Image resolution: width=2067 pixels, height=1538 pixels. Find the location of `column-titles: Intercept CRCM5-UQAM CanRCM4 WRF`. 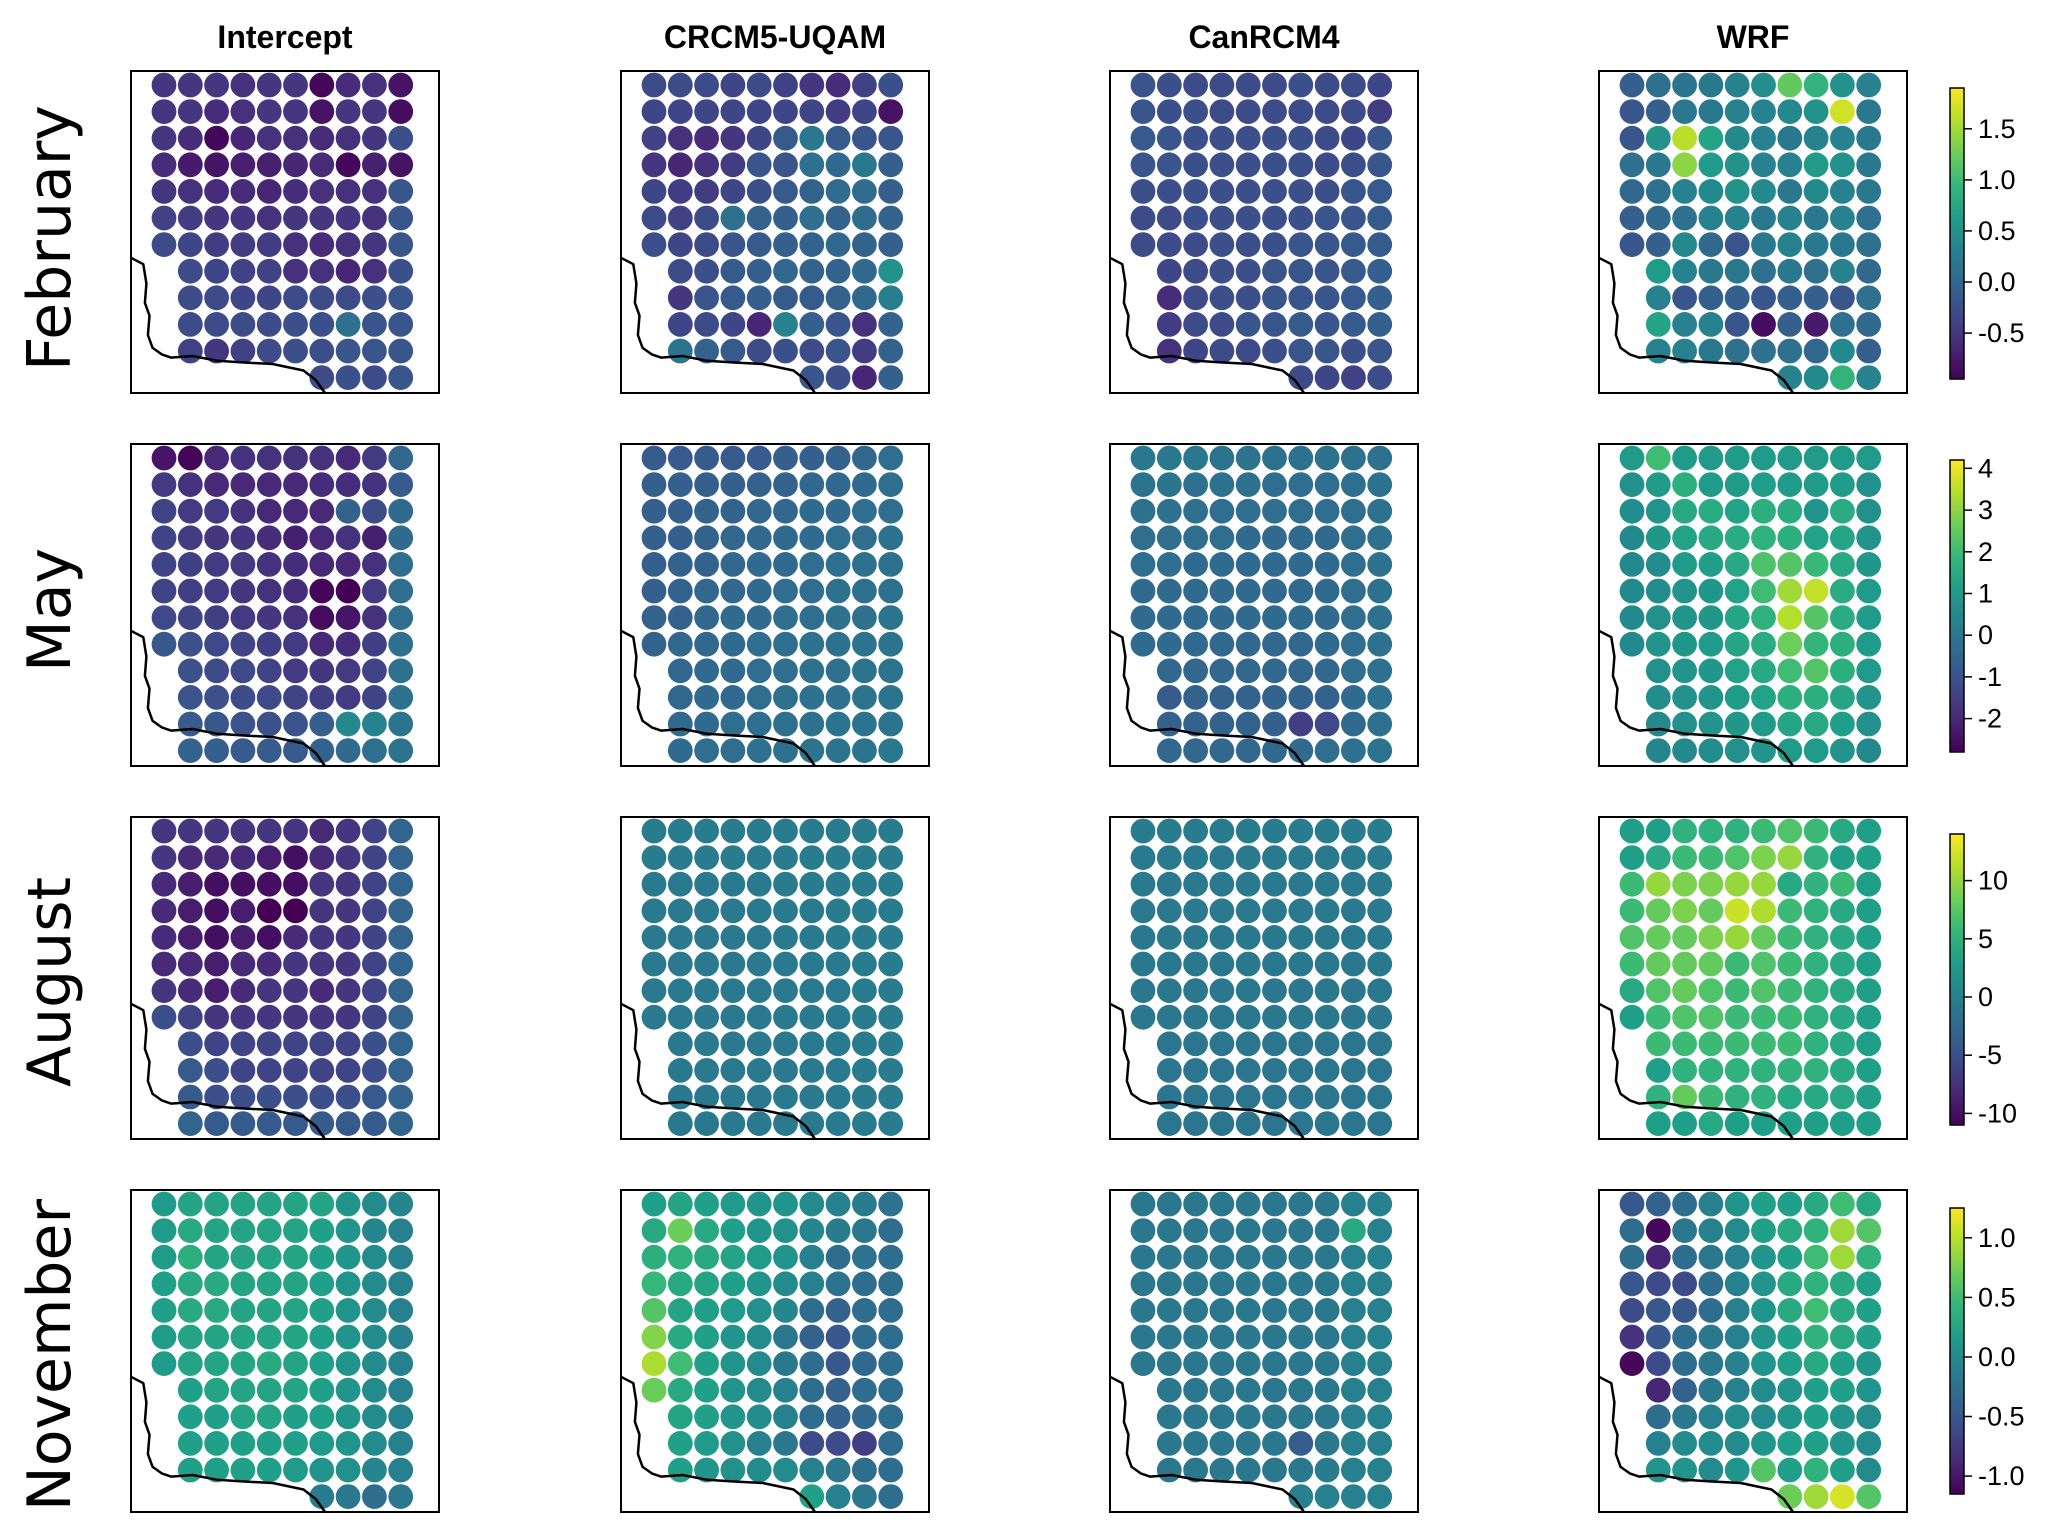

column-titles: Intercept CRCM5-UQAM CanRCM4 WRF is located at coordinates (1003, 37).